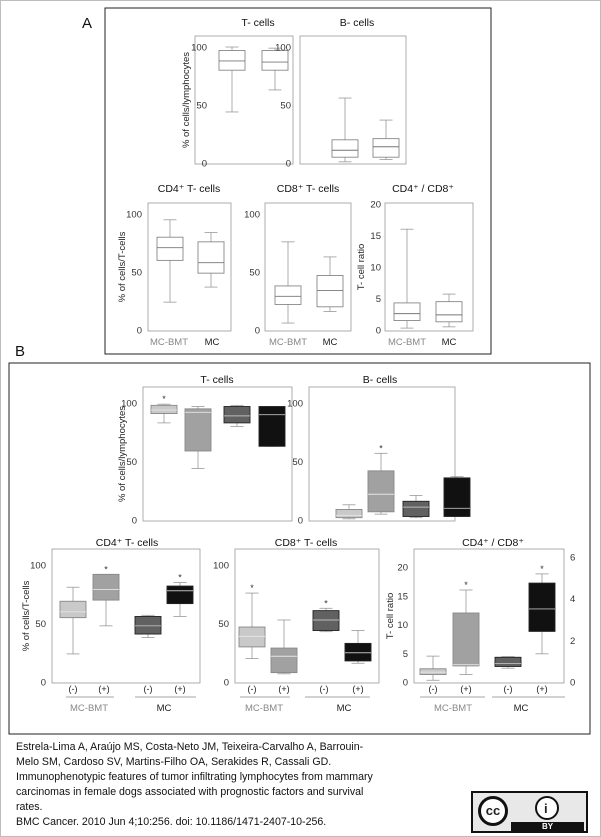 This screenshot has height=837, width=601. Describe the element at coordinates (547, 808) in the screenshot. I see `attribution-person-icon: i` at that location.